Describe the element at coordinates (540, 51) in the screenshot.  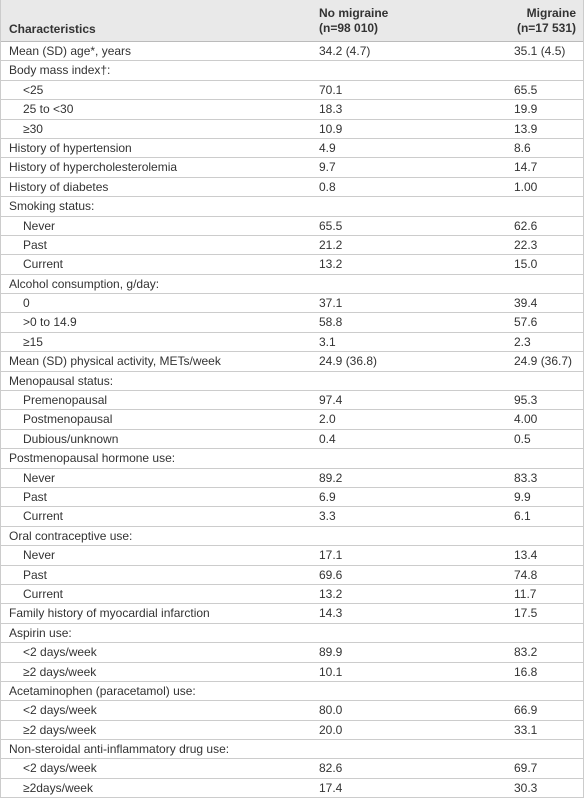
I see `table-cell: 35.1 (4.5)` at that location.